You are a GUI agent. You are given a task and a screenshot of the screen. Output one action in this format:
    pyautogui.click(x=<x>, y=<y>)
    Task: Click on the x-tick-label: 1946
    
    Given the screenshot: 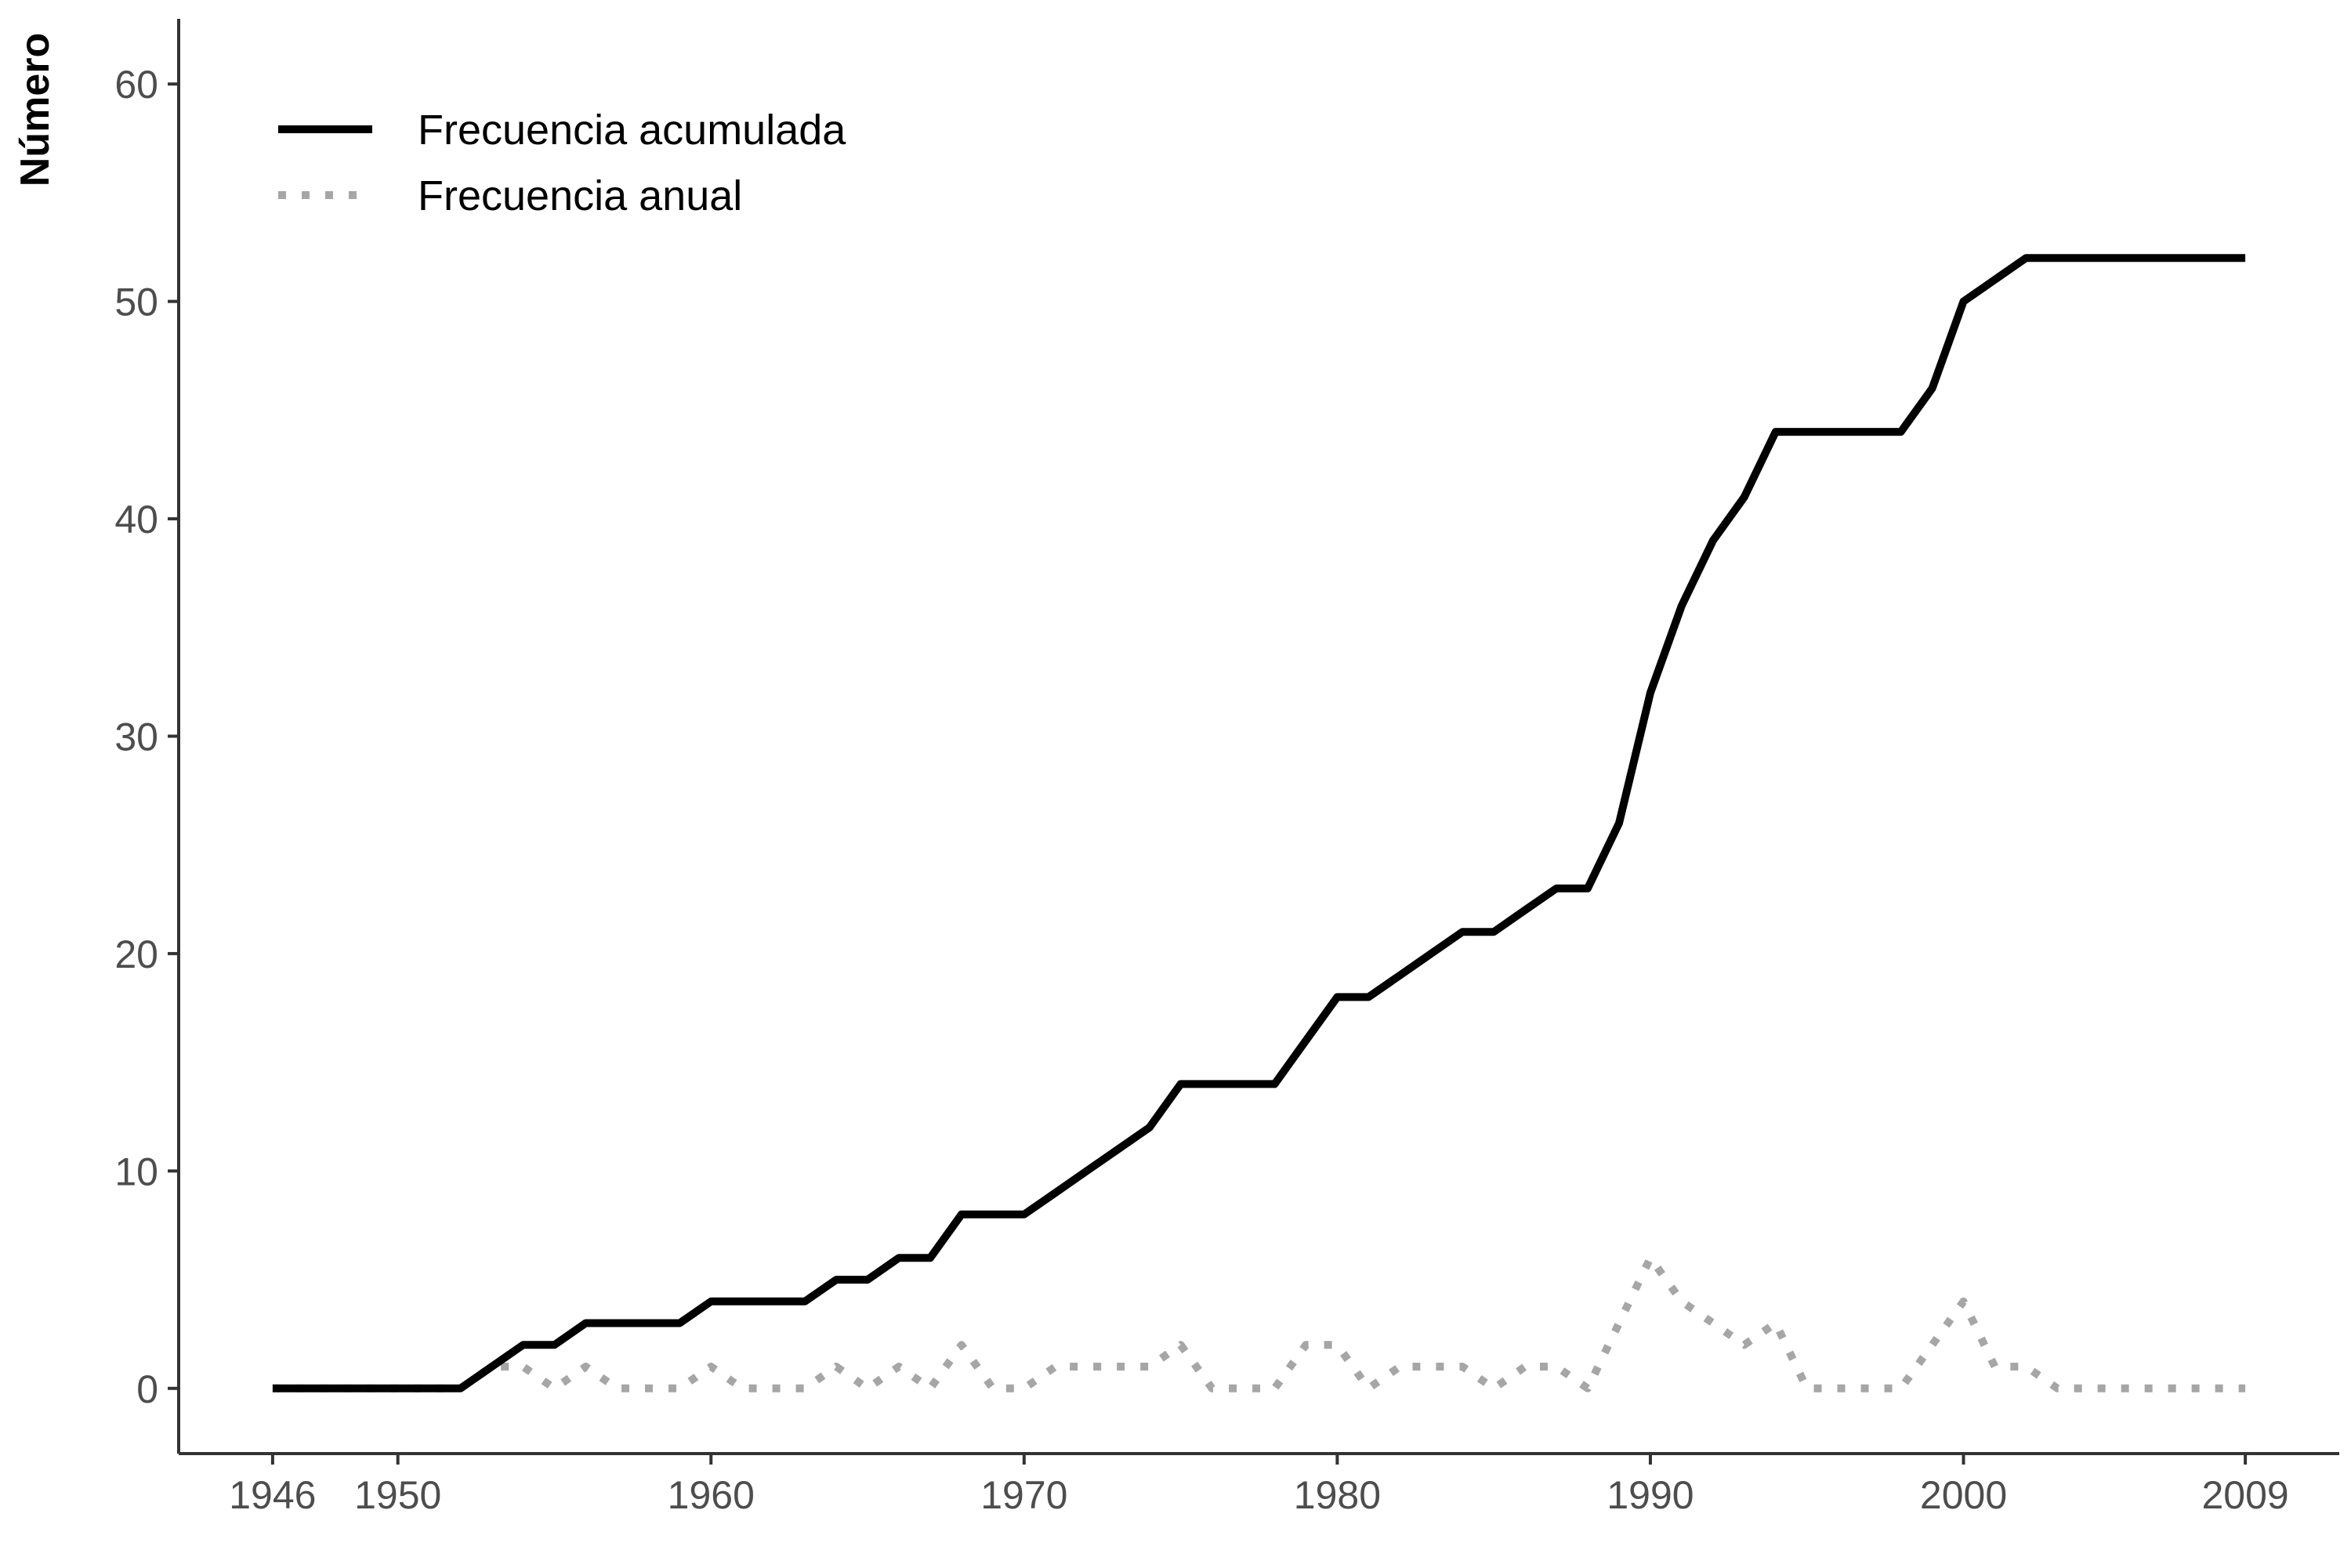 What is the action you would take?
    pyautogui.click(x=272, y=1495)
    